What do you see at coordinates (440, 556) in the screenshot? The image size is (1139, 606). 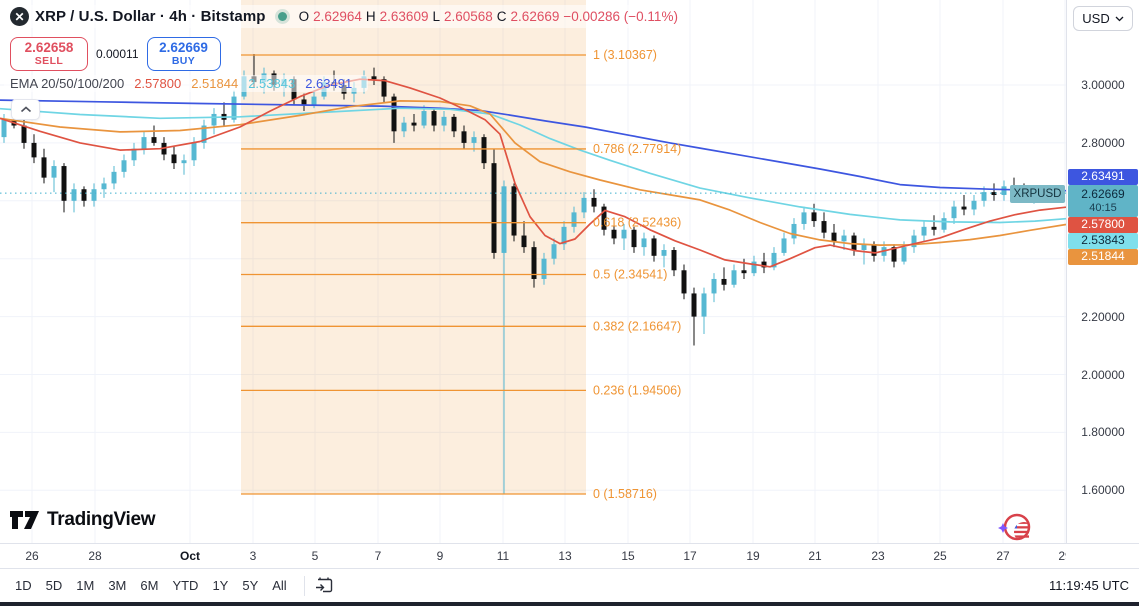 I see `time-tick-label: 9` at bounding box center [440, 556].